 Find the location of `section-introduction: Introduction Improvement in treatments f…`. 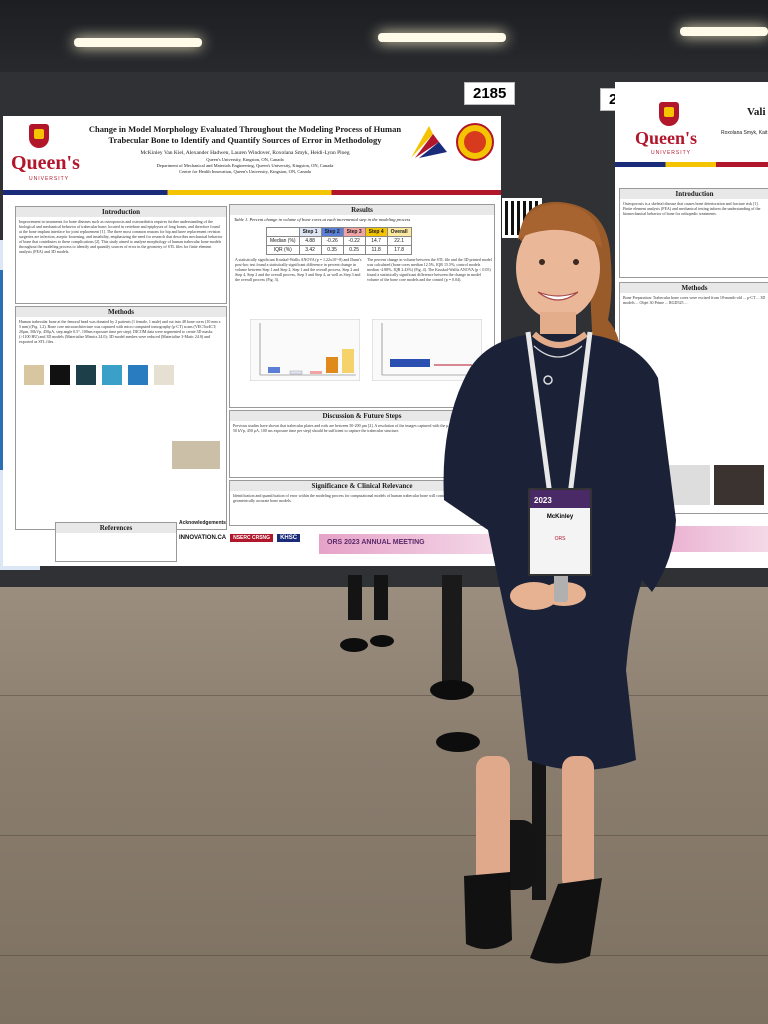

section-introduction: Introduction Improvement in treatments f… is located at coordinates (121, 255).